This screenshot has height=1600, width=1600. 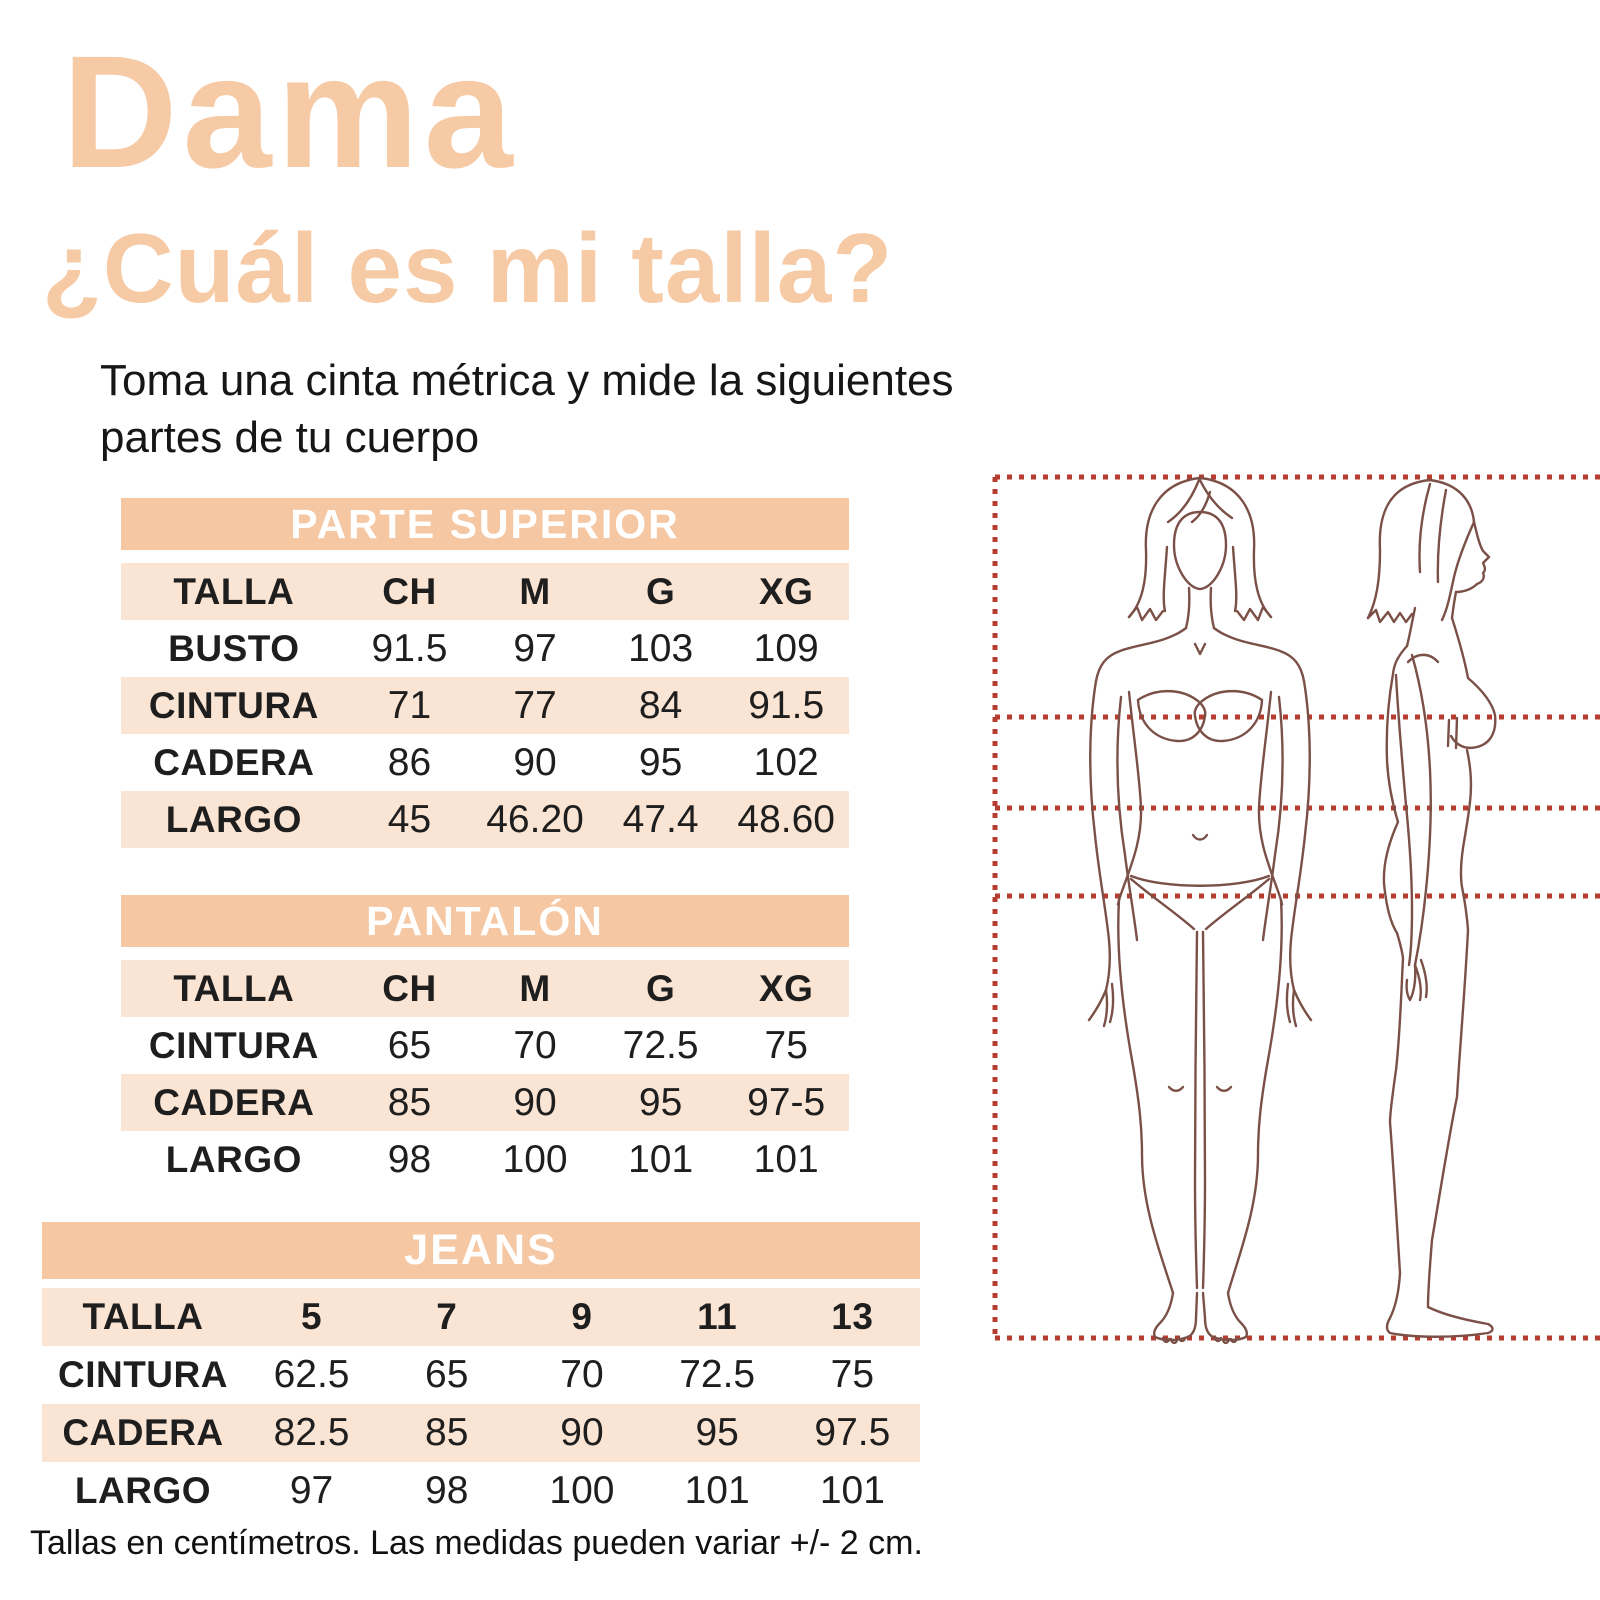 What do you see at coordinates (1200, 910) in the screenshot?
I see `woman-front-outline` at bounding box center [1200, 910].